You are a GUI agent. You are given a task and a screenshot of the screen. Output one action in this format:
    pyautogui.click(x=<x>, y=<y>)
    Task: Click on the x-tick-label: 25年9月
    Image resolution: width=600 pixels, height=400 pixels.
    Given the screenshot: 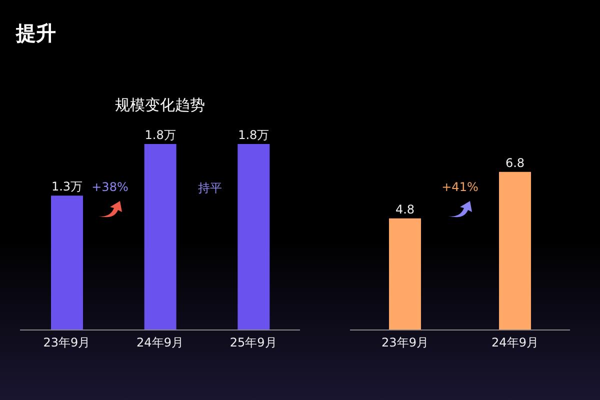 What is the action you would take?
    pyautogui.click(x=253, y=343)
    